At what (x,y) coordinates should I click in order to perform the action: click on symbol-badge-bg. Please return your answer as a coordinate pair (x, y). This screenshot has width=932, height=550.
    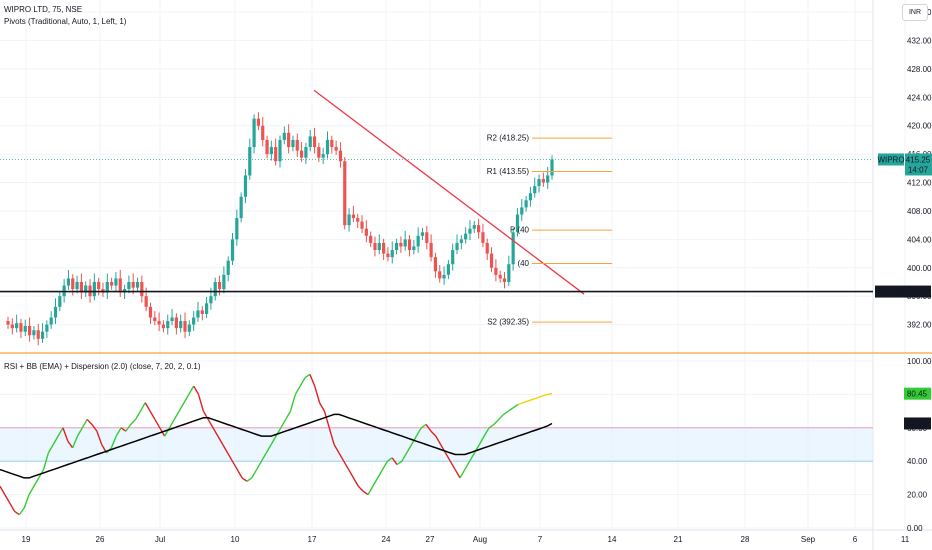
    Looking at the image, I should click on (891, 159).